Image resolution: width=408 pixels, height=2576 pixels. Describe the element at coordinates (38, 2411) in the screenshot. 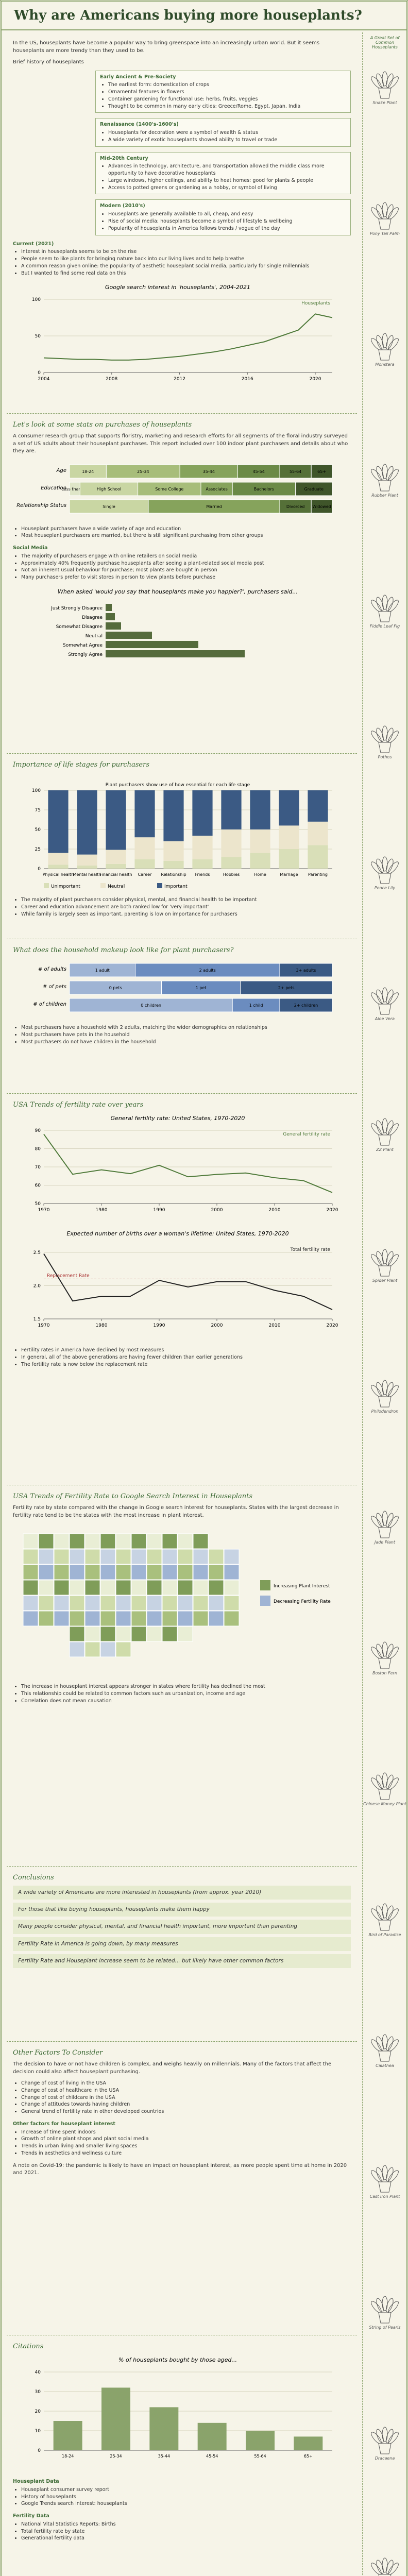

I see `y-tick-label: 20` at that location.